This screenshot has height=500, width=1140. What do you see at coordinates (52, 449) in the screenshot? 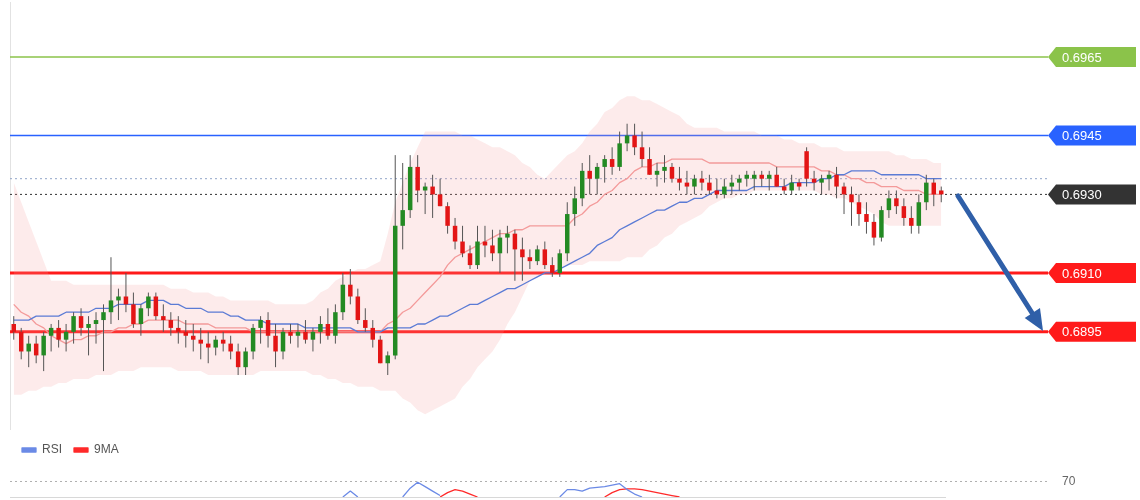
I see `legend-label: RSI` at bounding box center [52, 449].